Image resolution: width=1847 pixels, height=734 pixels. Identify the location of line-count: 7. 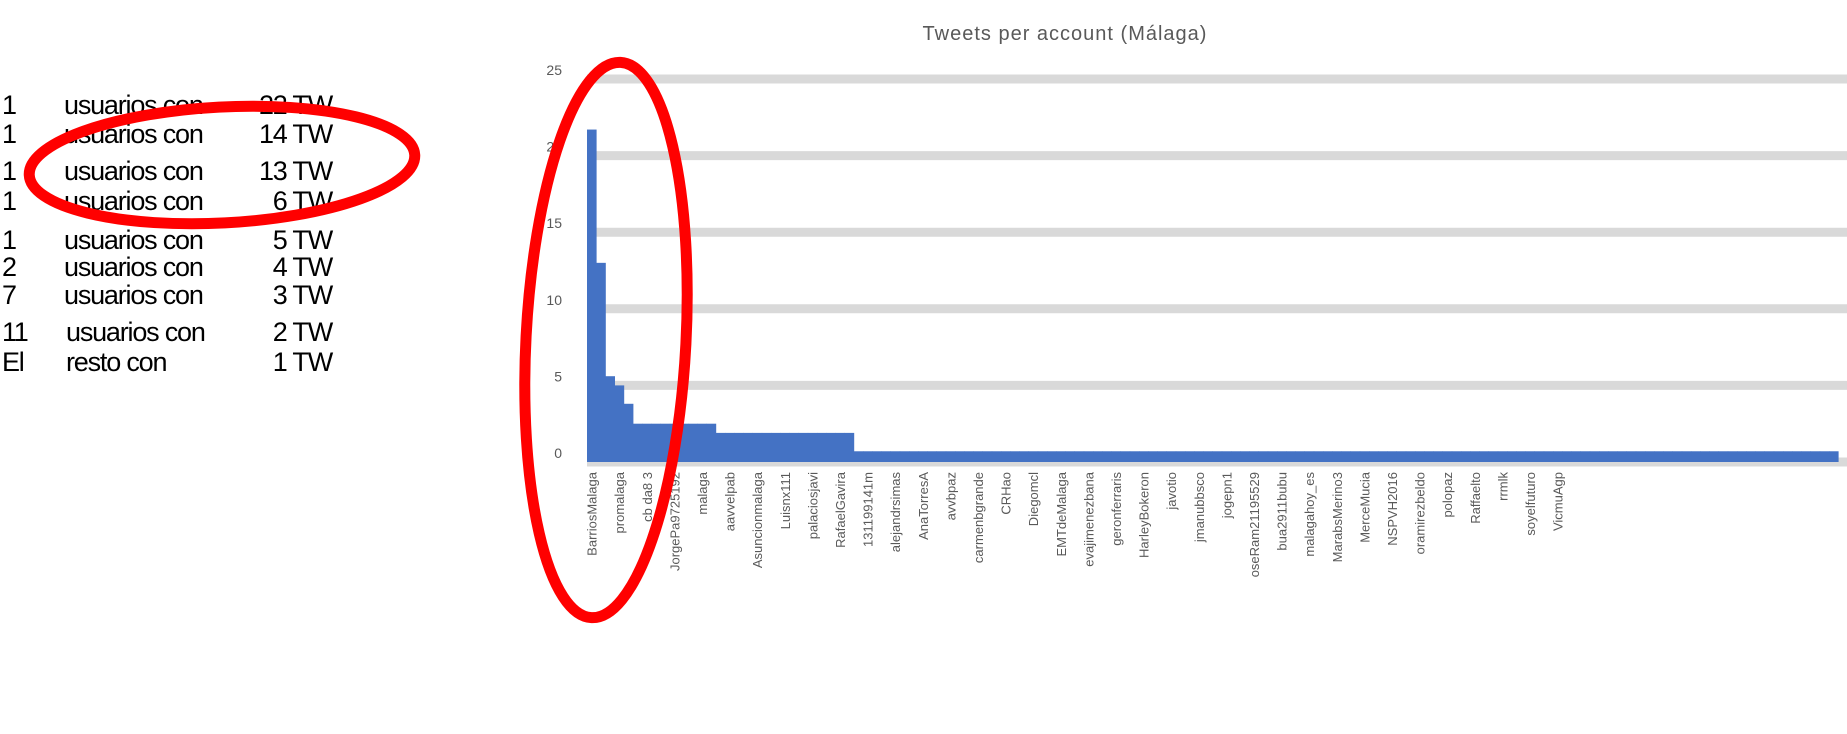
(9, 295).